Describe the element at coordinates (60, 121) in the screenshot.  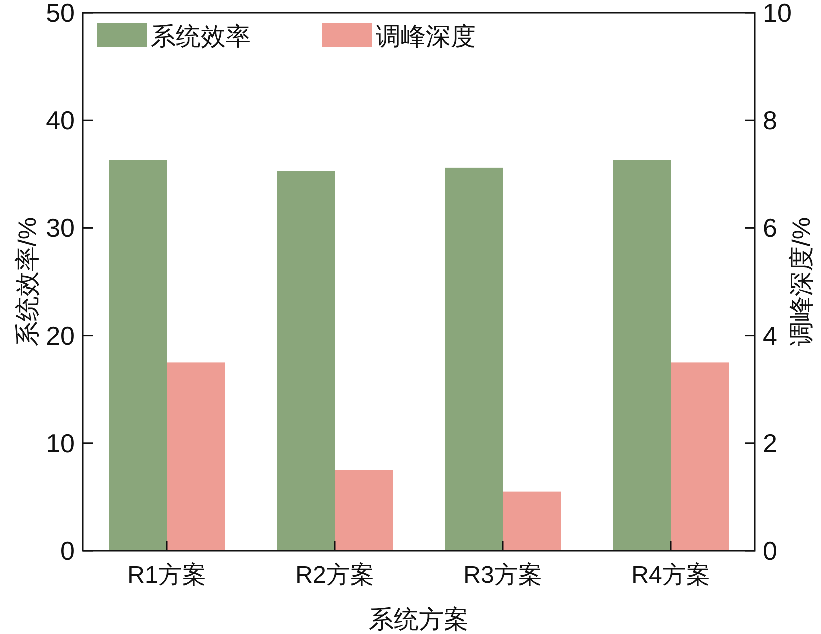
I see `y-tick-label: 40` at that location.